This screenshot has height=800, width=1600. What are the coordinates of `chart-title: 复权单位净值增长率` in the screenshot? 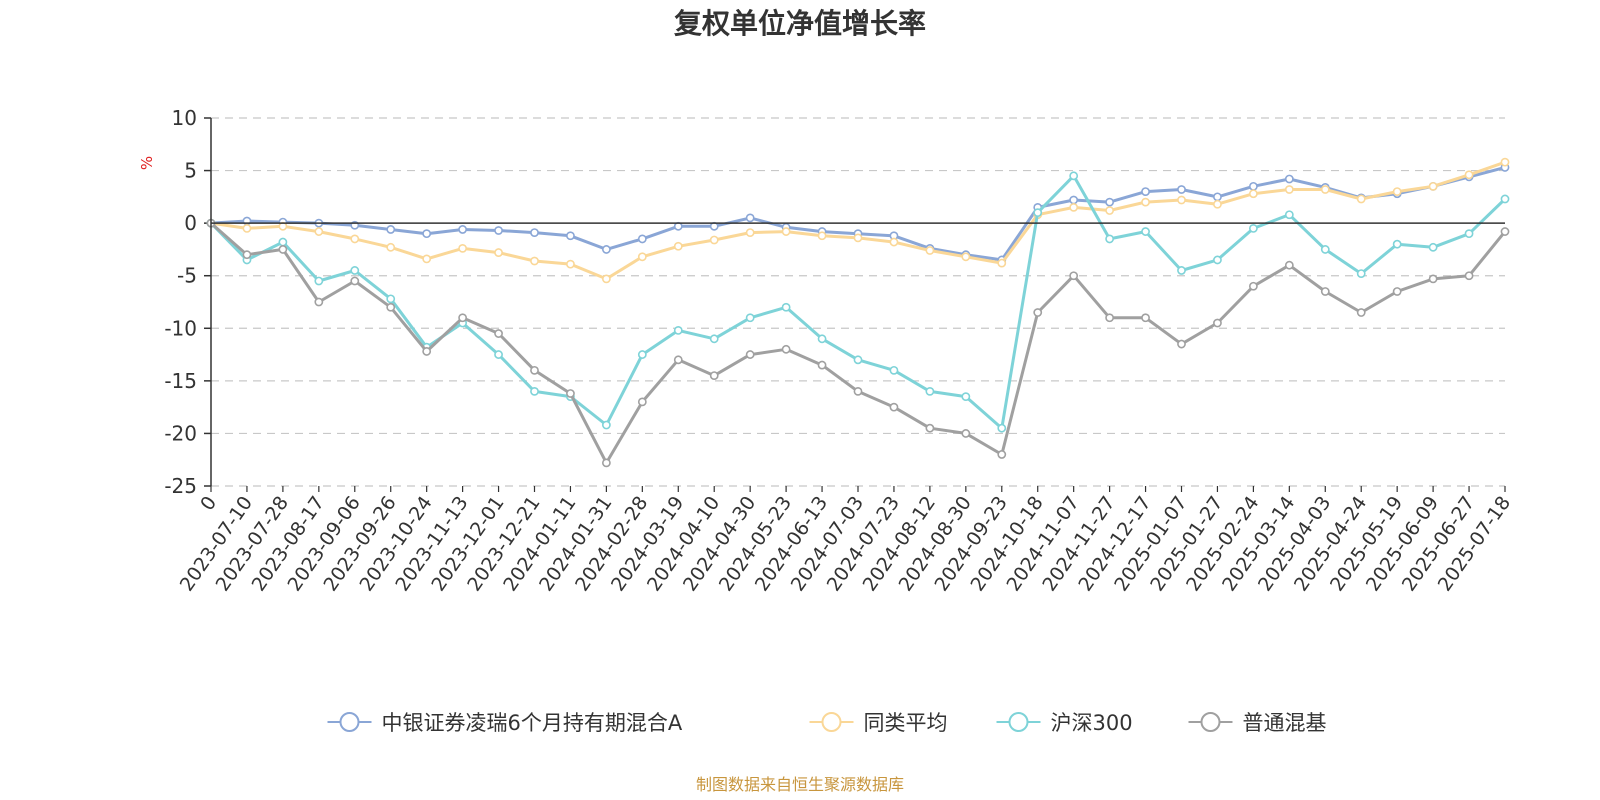 It's located at (800, 23).